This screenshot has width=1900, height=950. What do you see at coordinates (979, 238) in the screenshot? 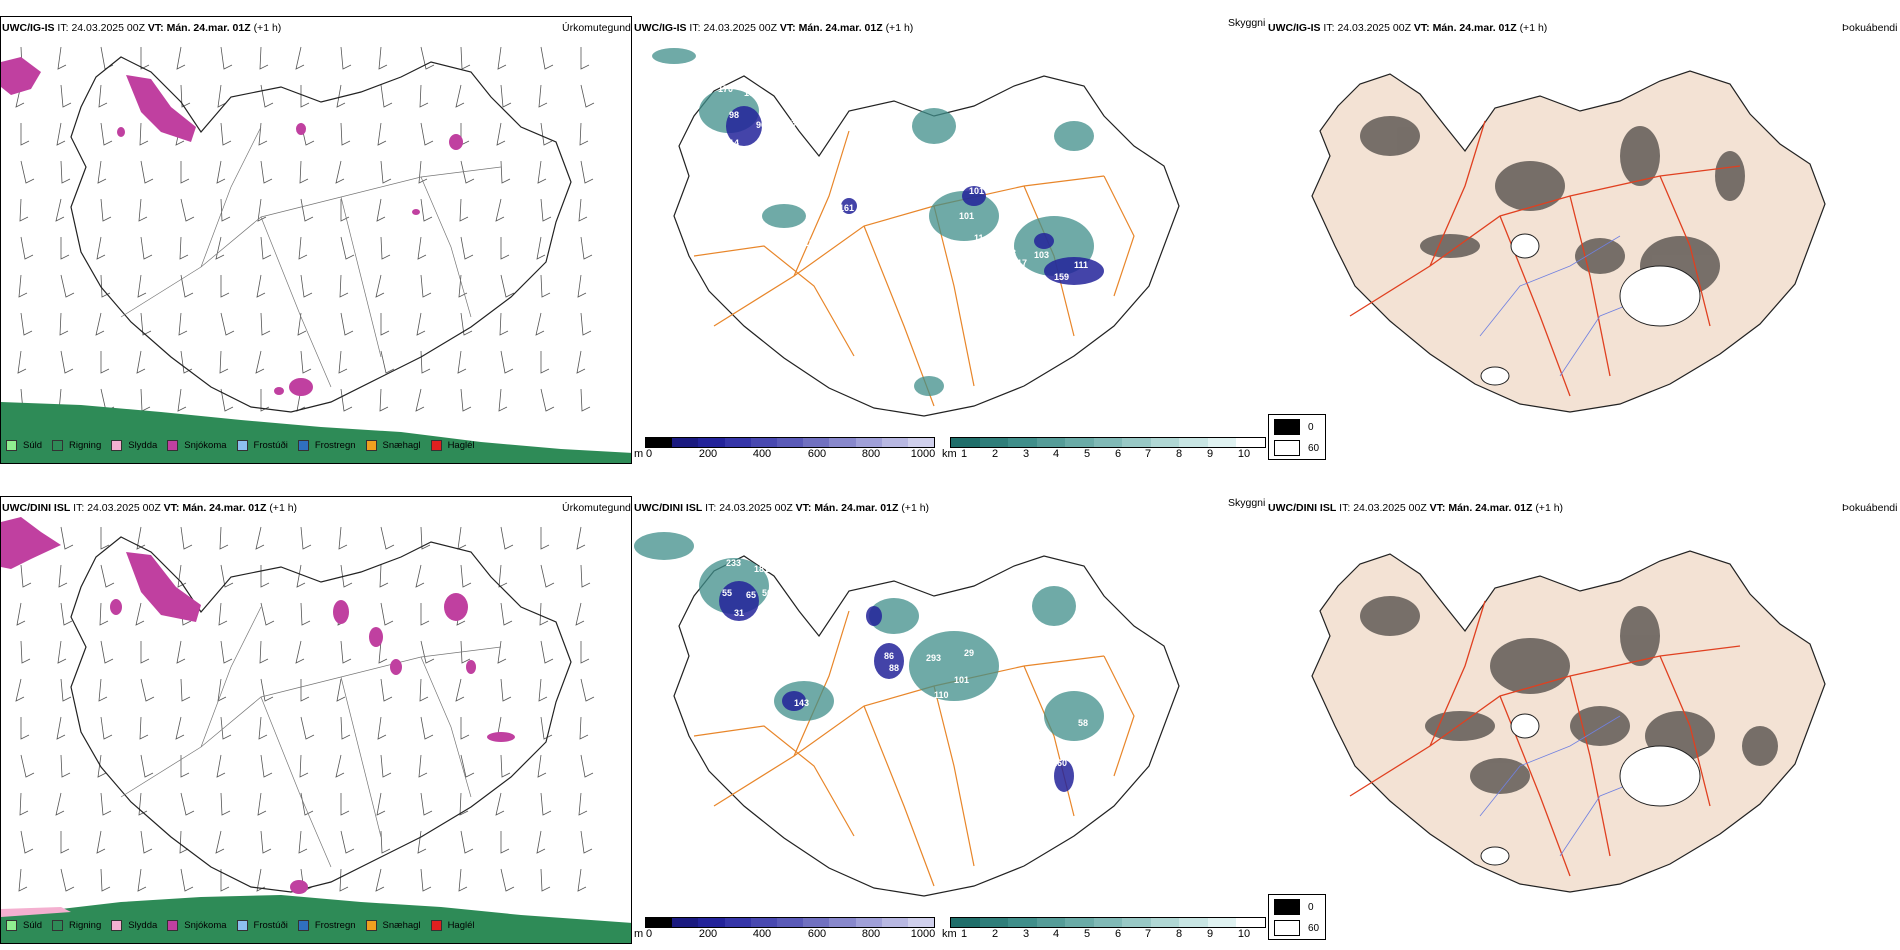
I see `vis-label-12: 11` at bounding box center [979, 238].